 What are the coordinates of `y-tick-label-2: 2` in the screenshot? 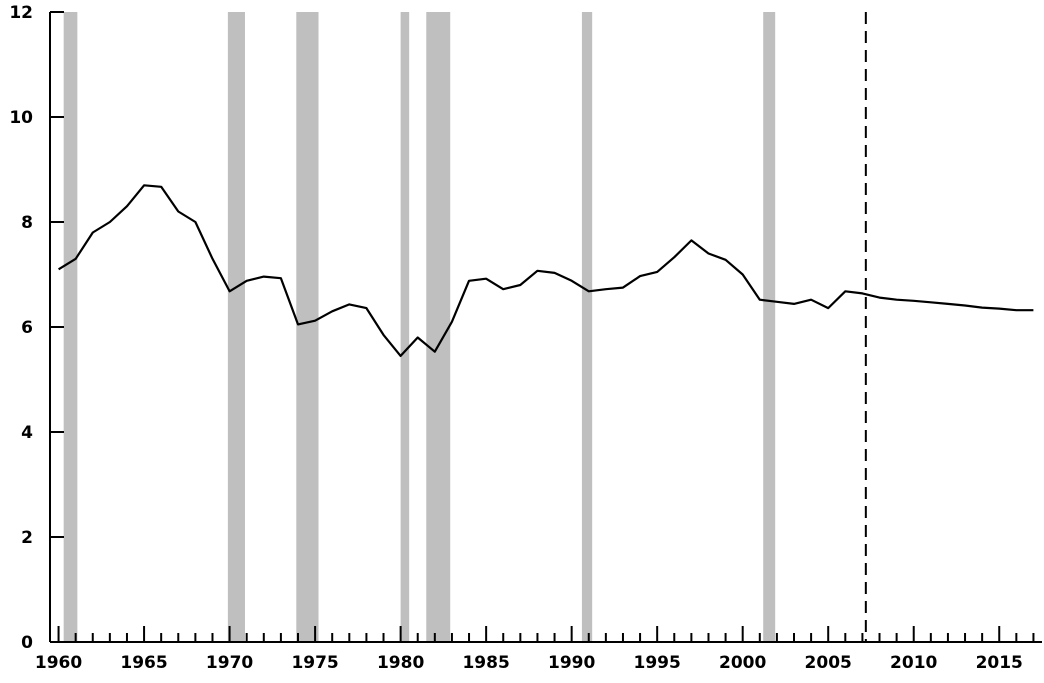 It's located at (27, 538).